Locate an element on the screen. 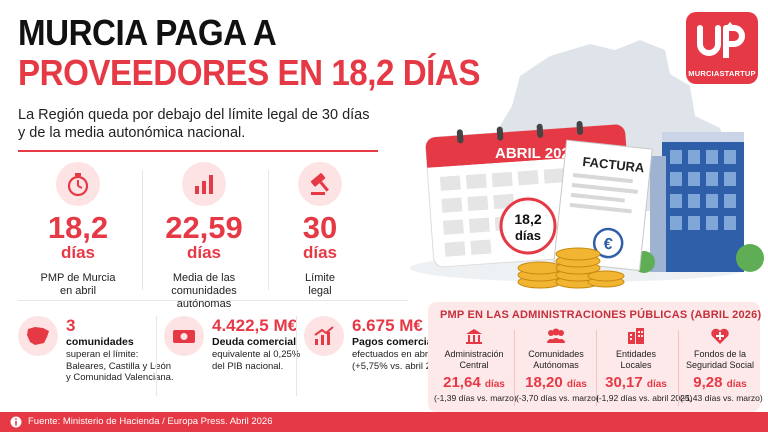  pmp-label-line2: Locales is located at coordinates (636, 364).